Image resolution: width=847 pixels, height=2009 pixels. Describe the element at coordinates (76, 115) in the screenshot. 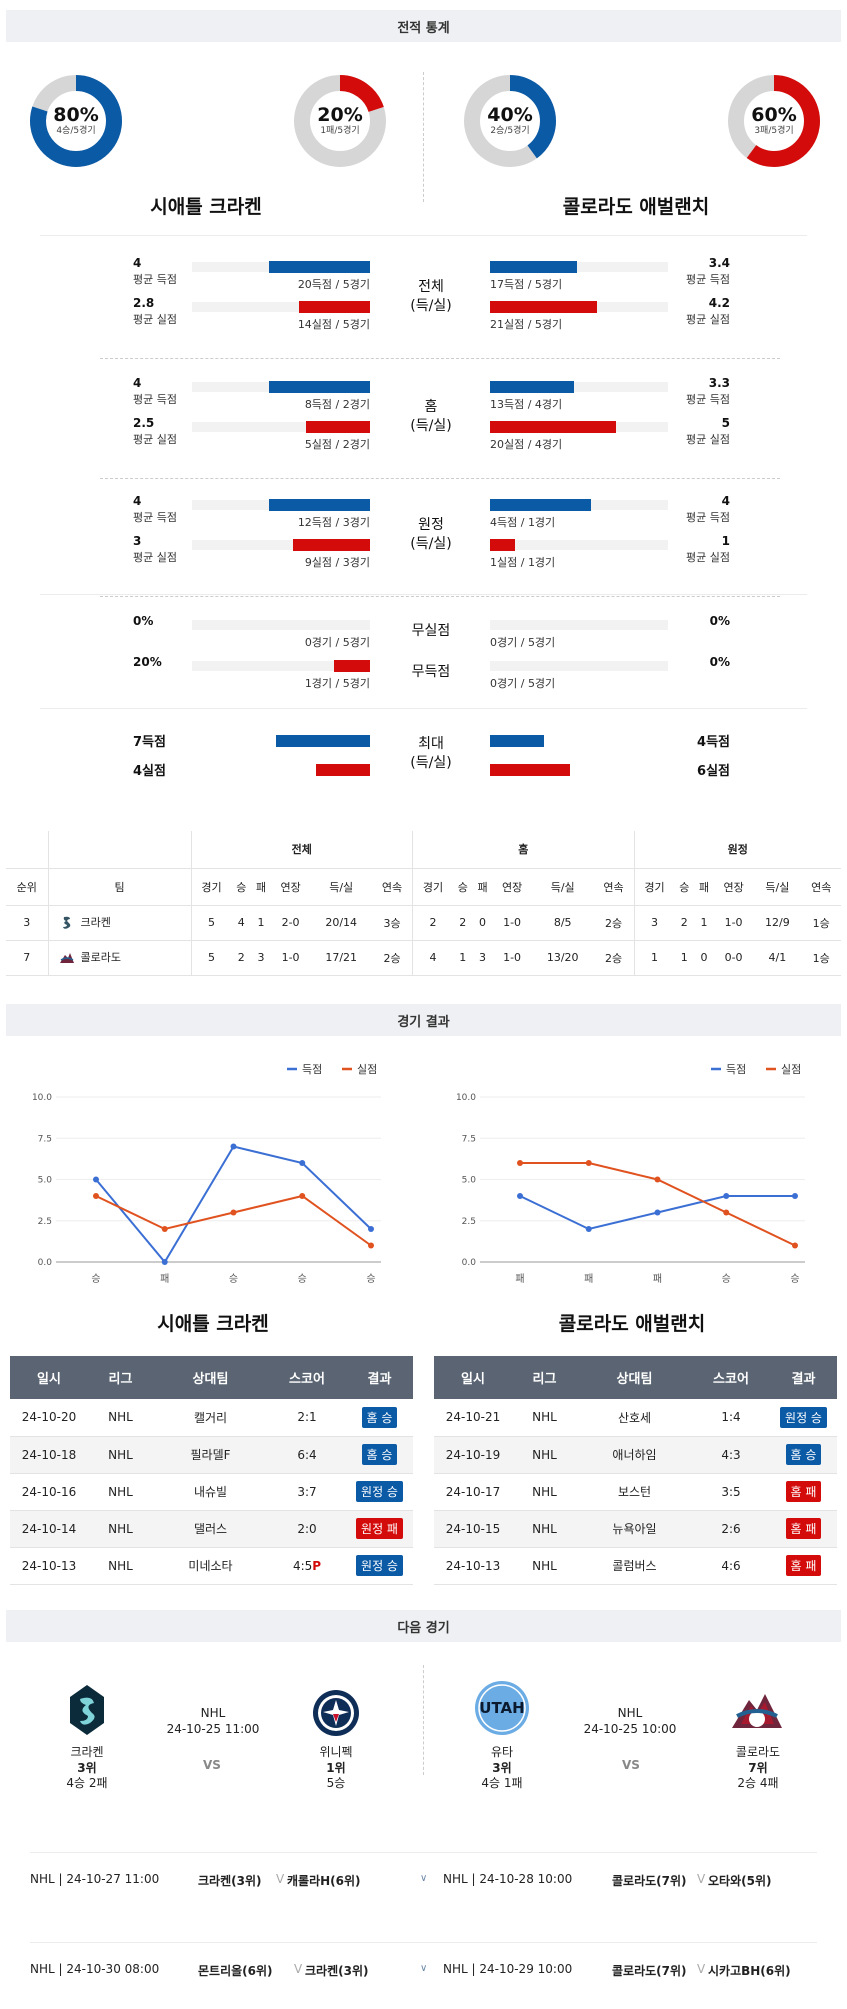

I see `donut-pct: 80%` at that location.